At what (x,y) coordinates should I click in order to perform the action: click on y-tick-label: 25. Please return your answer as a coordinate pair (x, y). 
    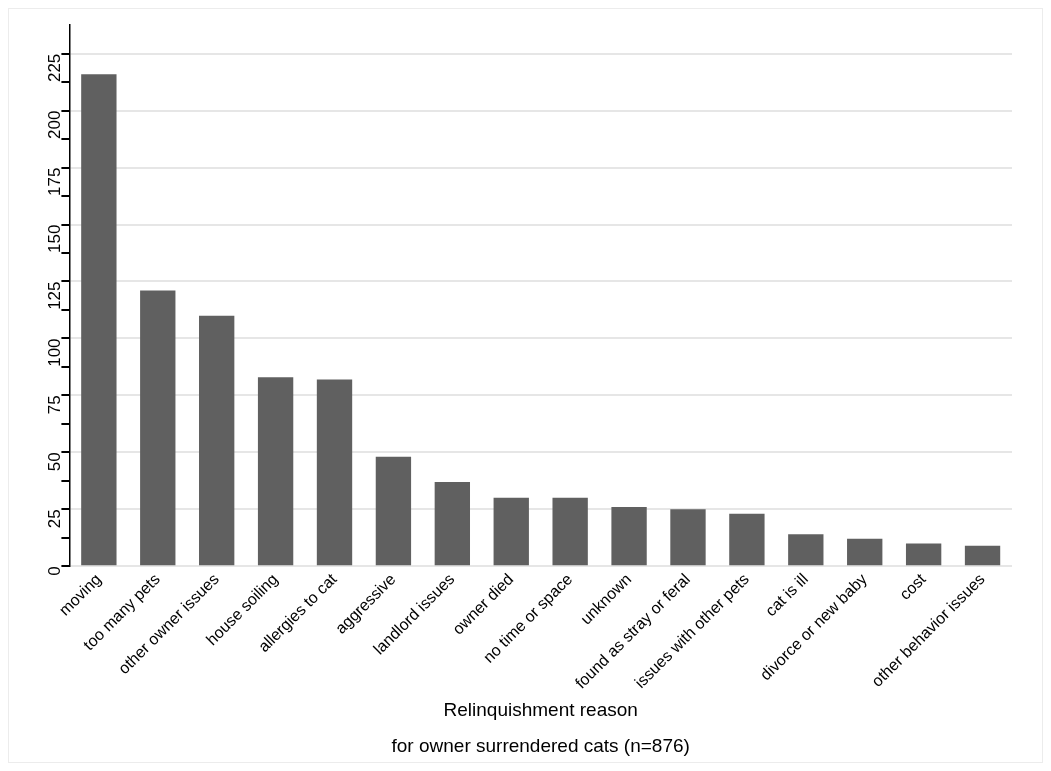
    Looking at the image, I should click on (55, 519).